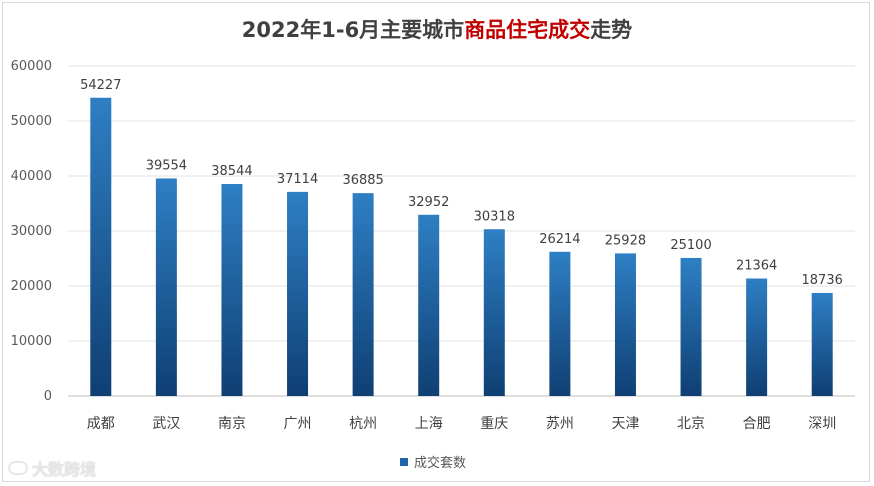 The height and width of the screenshot is (486, 874). Describe the element at coordinates (494, 424) in the screenshot. I see `category-label: 重庆` at that location.